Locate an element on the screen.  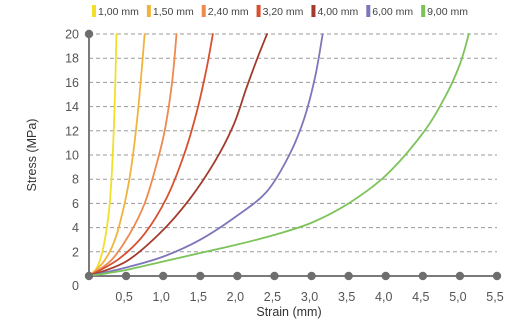
y-tick-label: 6 is located at coordinates (75, 204).